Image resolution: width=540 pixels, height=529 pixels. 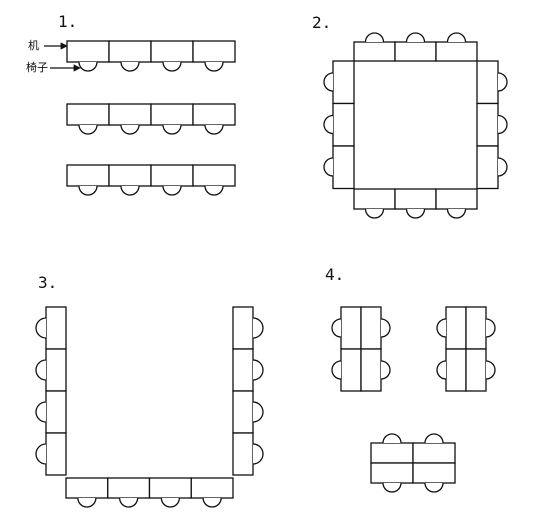 I want to click on desk-callout-label: 机, so click(x=33, y=45).